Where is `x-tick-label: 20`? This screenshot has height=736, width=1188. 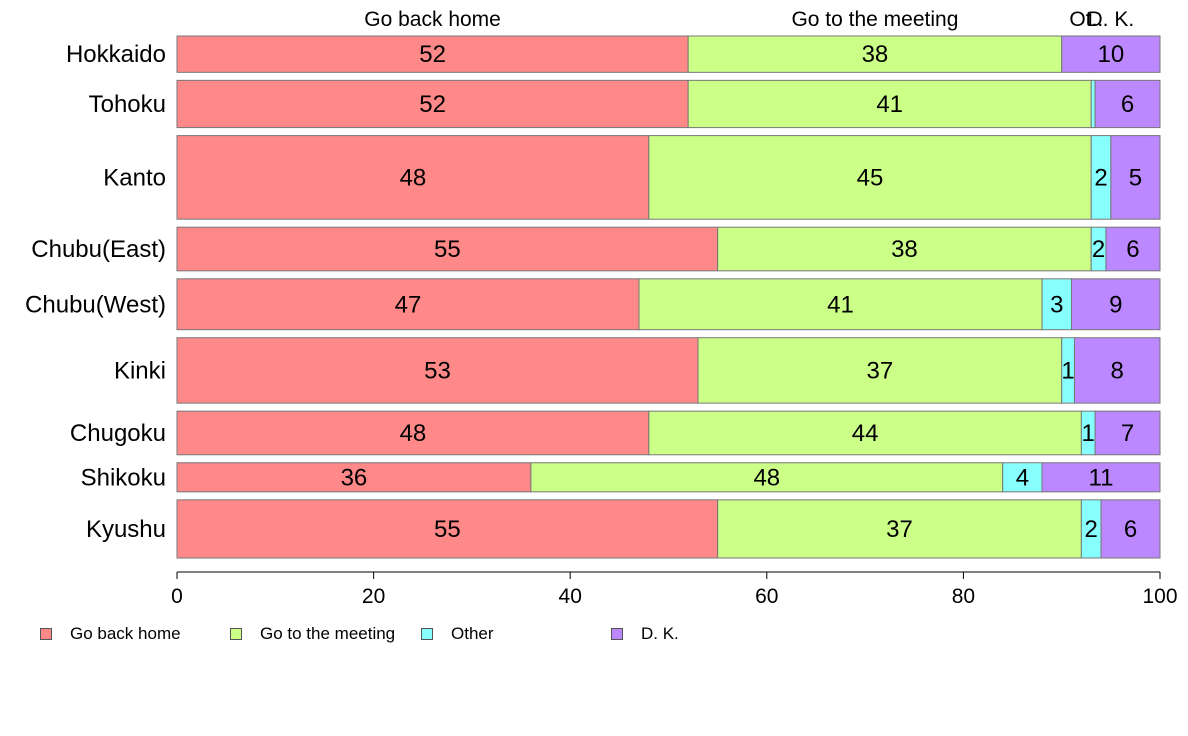 x-tick-label: 20 is located at coordinates (373, 596).